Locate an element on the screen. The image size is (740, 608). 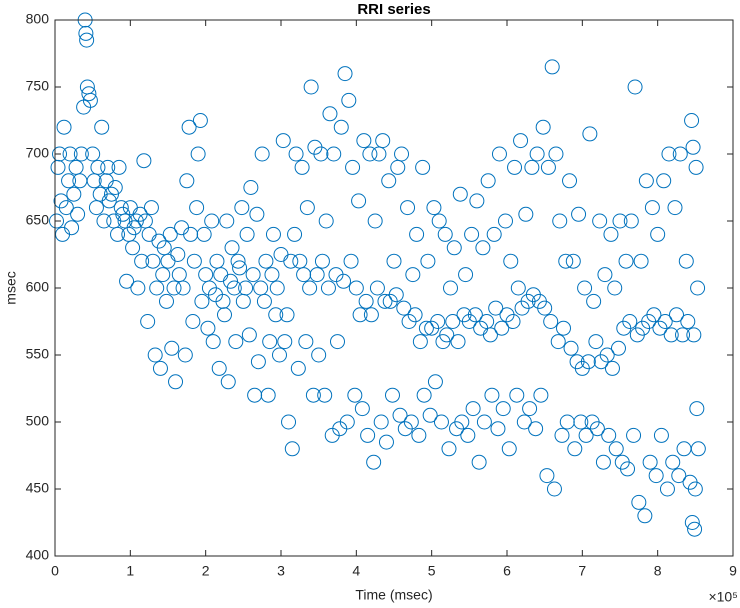
x-tick-label: 3 is located at coordinates (281, 571).